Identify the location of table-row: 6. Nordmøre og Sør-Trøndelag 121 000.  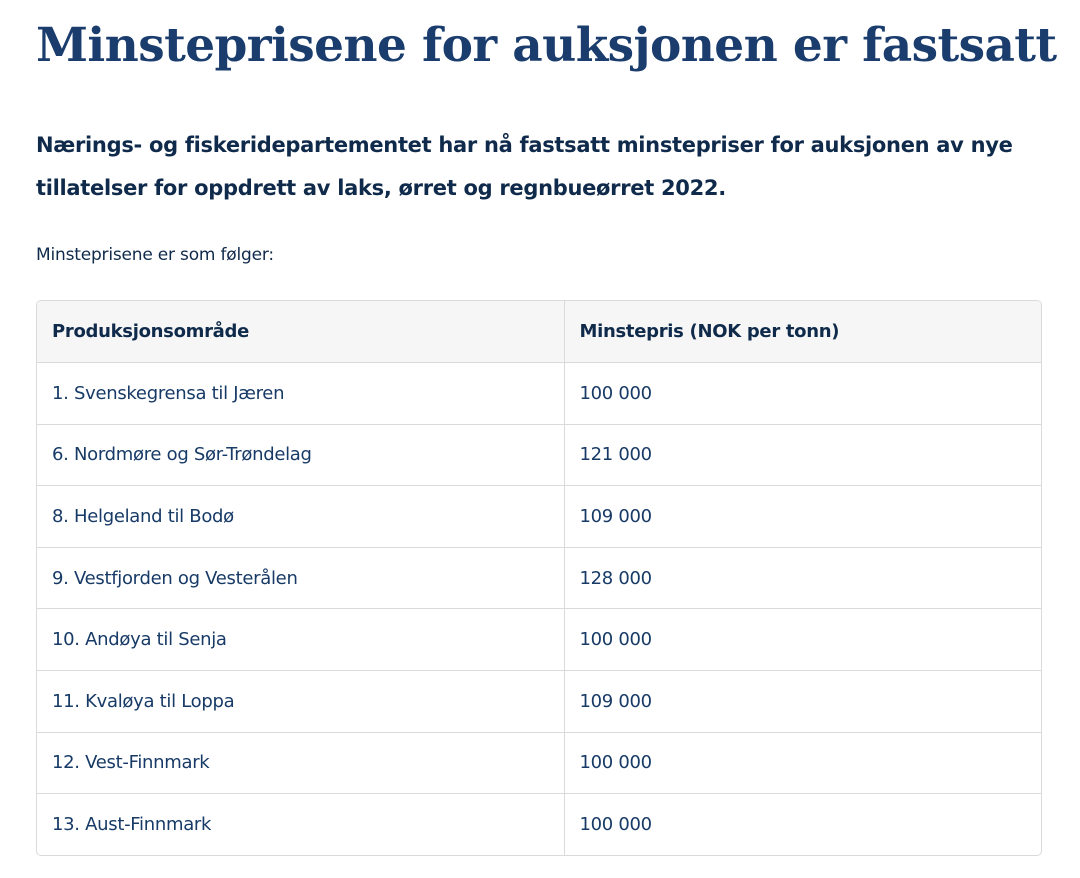
(539, 455).